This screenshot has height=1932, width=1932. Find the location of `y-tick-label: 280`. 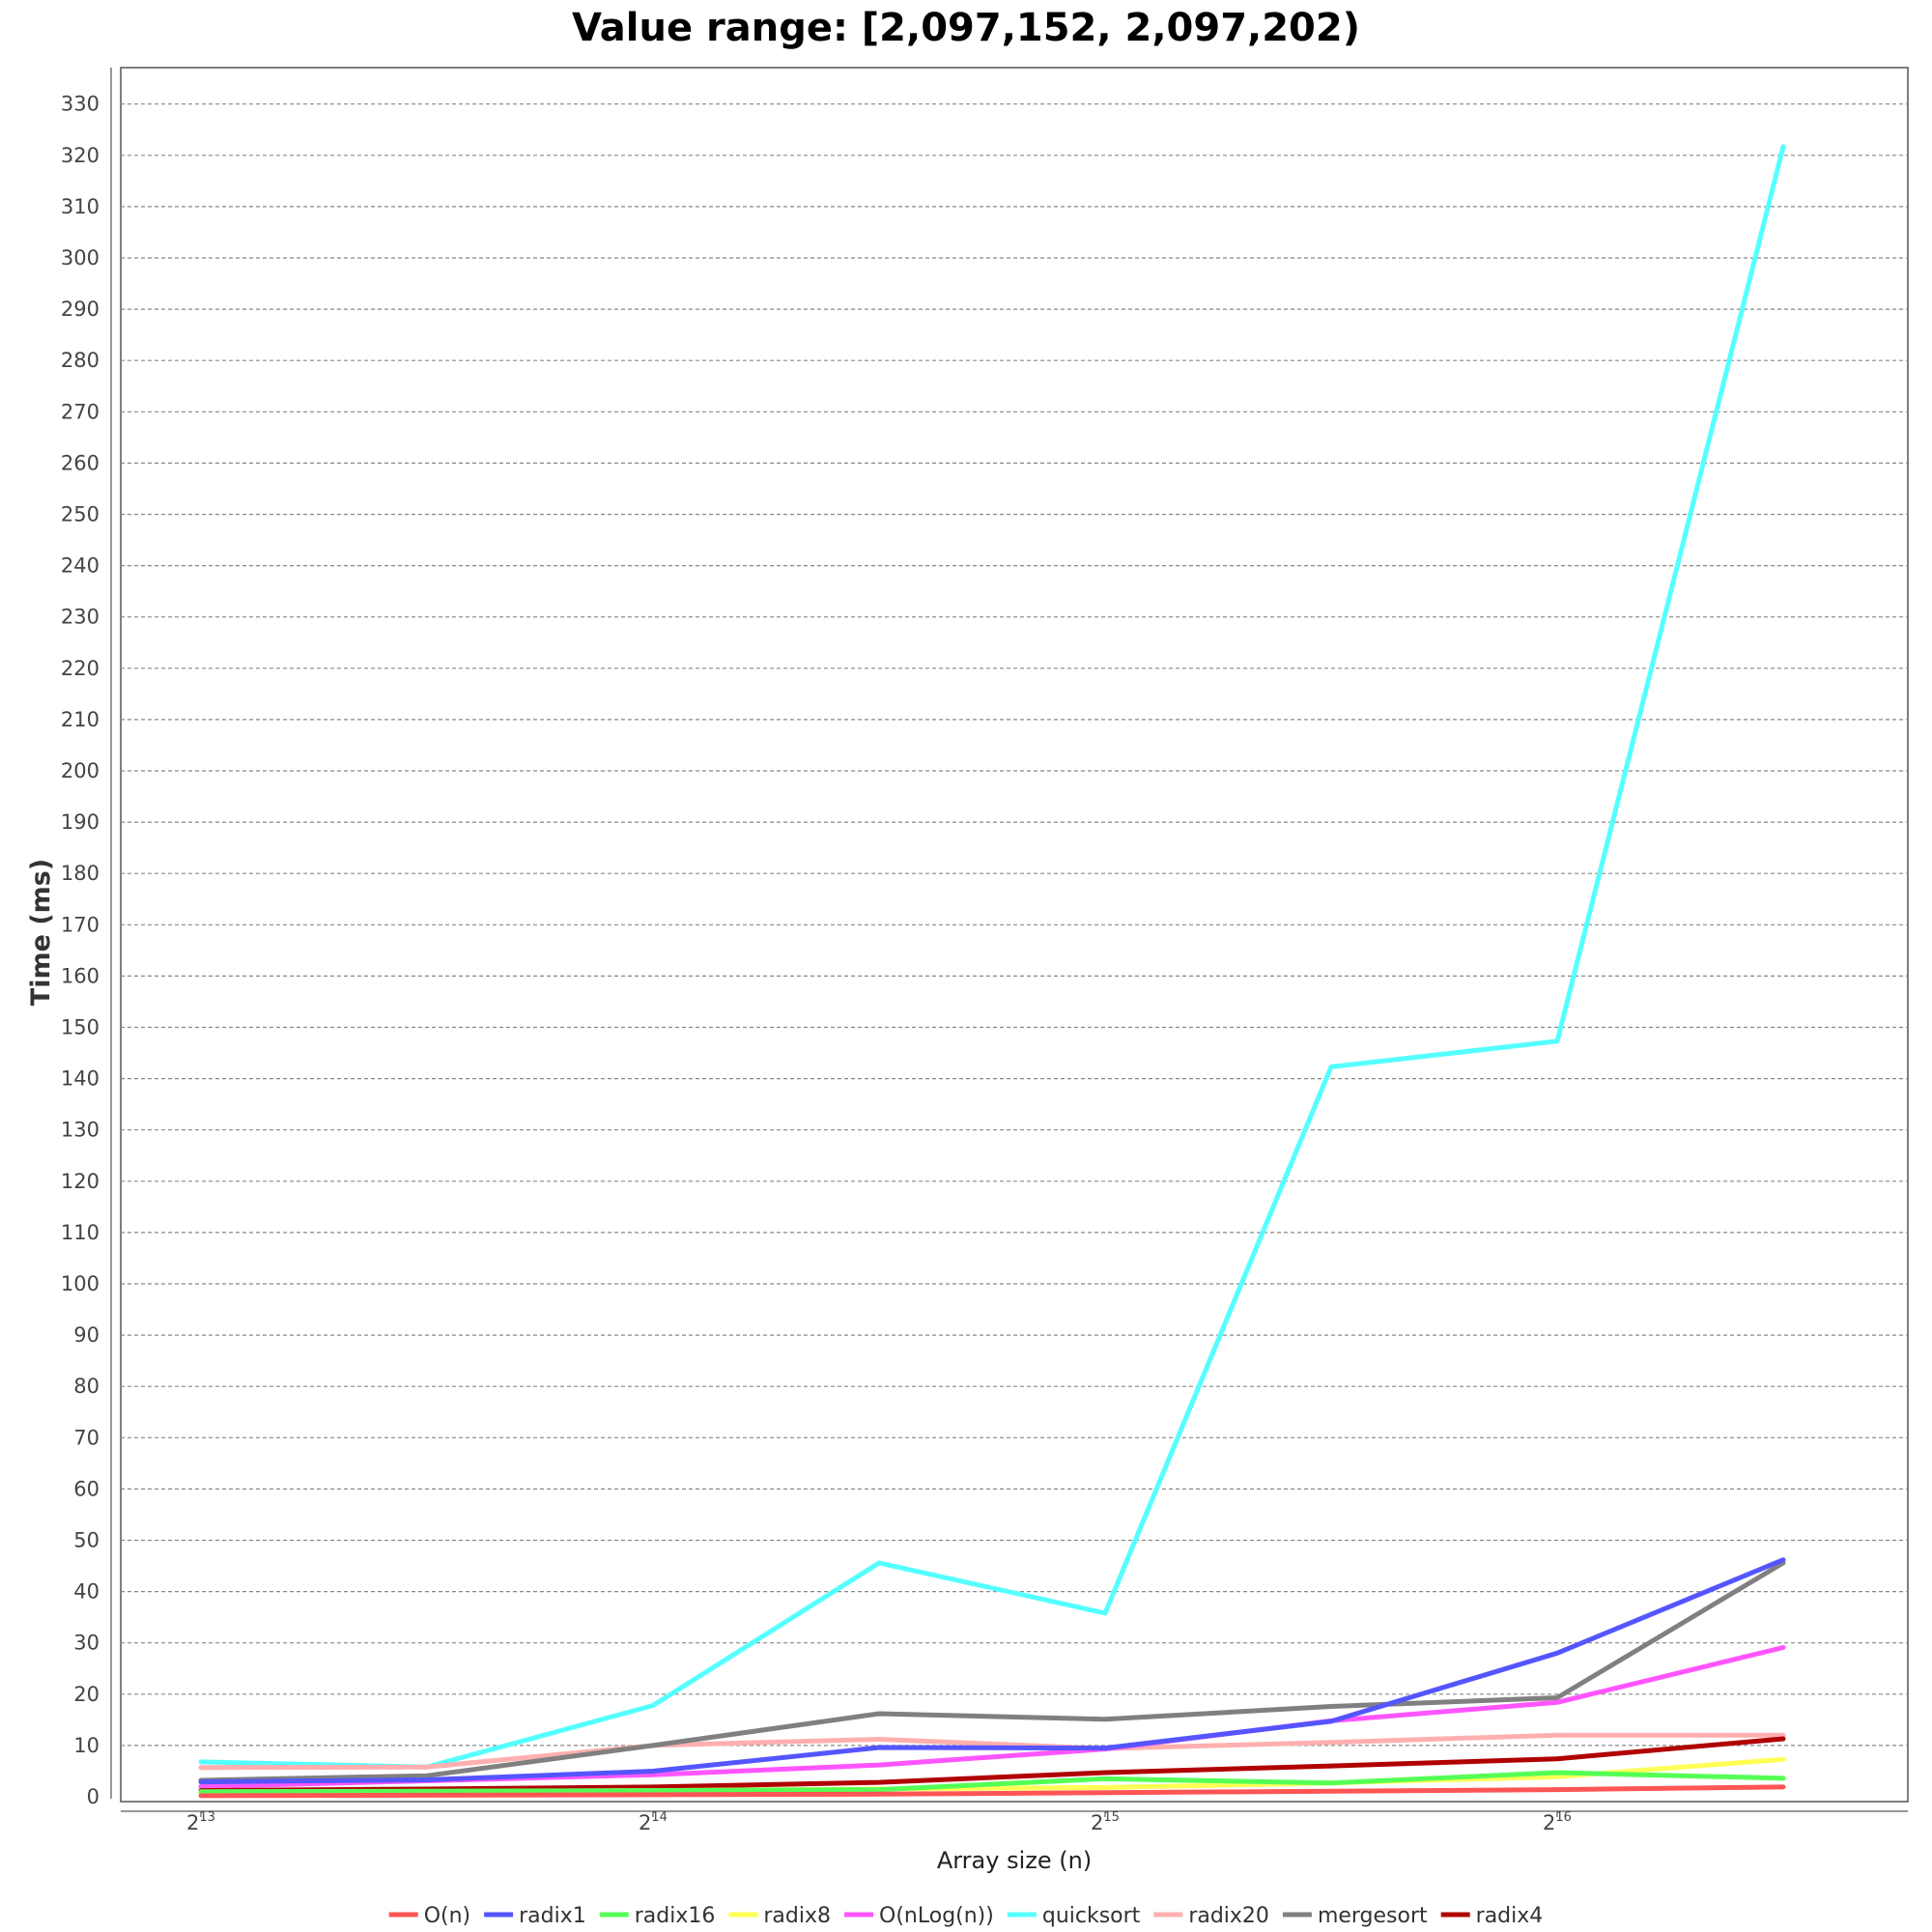

y-tick-label: 280 is located at coordinates (80, 360).